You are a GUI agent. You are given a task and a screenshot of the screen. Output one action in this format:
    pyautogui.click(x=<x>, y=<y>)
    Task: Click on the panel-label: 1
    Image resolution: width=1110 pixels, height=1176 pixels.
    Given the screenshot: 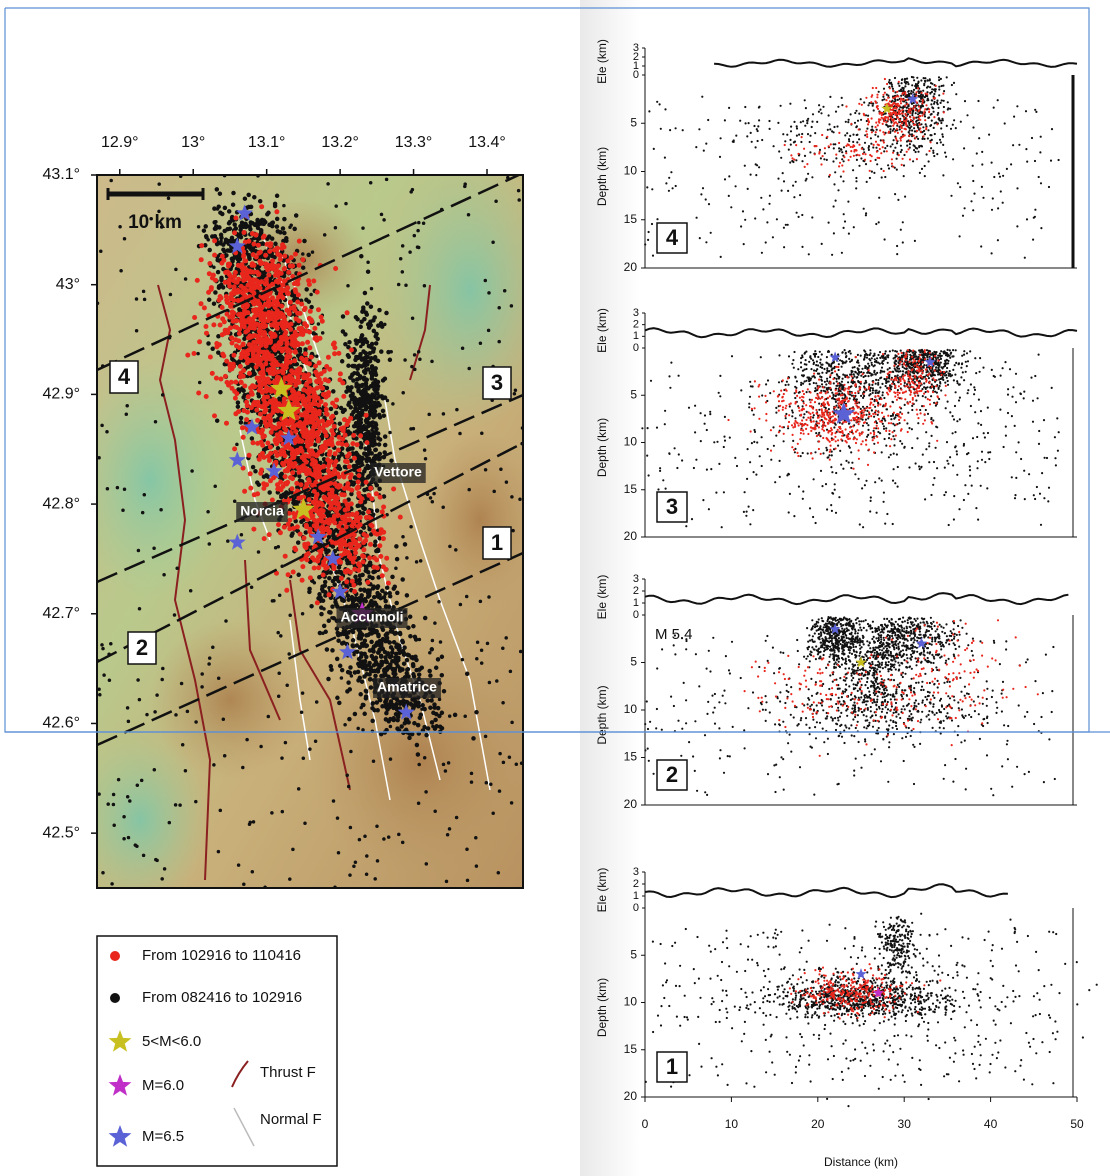 What is the action you would take?
    pyautogui.click(x=672, y=1066)
    